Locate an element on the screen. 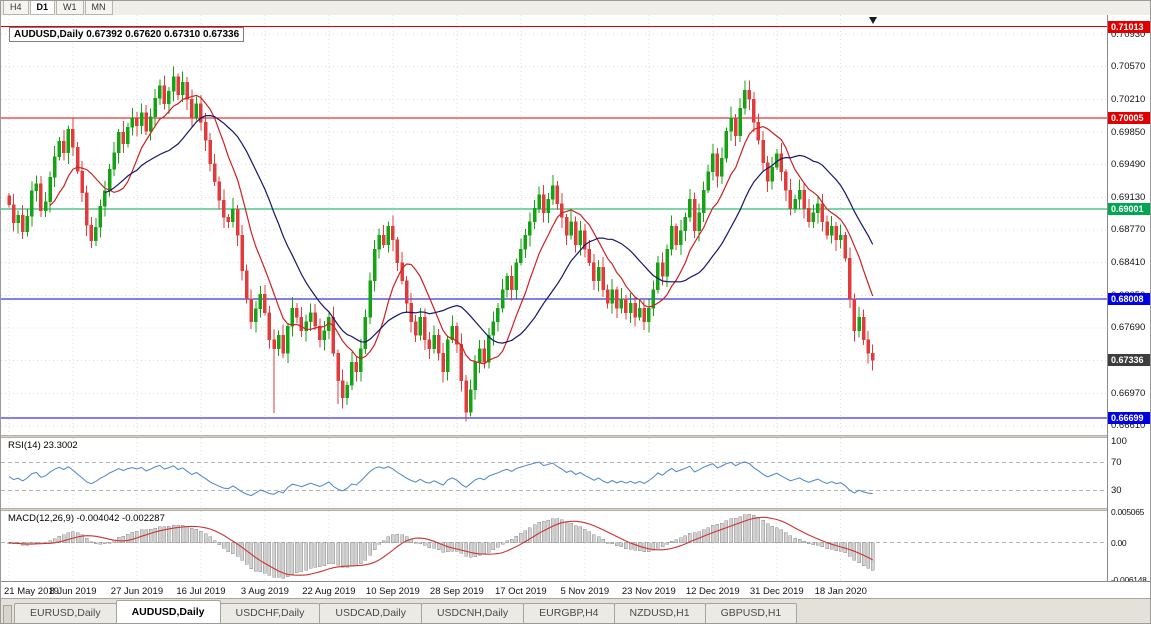 Image resolution: width=1151 pixels, height=624 pixels. y-axis-tick: 0.68770 is located at coordinates (1128, 230).